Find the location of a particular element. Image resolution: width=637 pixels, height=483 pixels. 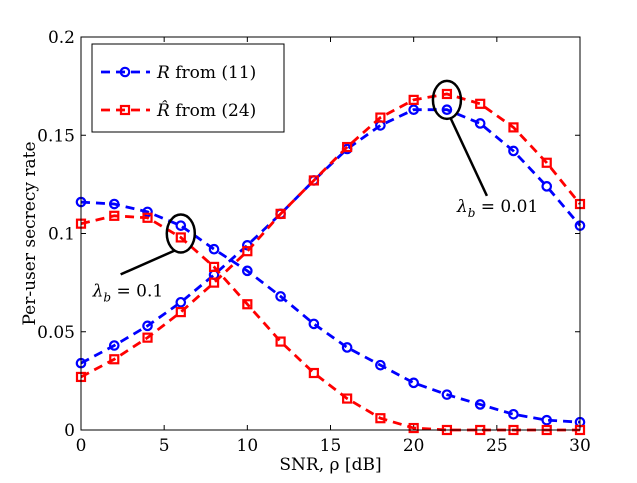

y-tick-label: 0 is located at coordinates (69, 431).